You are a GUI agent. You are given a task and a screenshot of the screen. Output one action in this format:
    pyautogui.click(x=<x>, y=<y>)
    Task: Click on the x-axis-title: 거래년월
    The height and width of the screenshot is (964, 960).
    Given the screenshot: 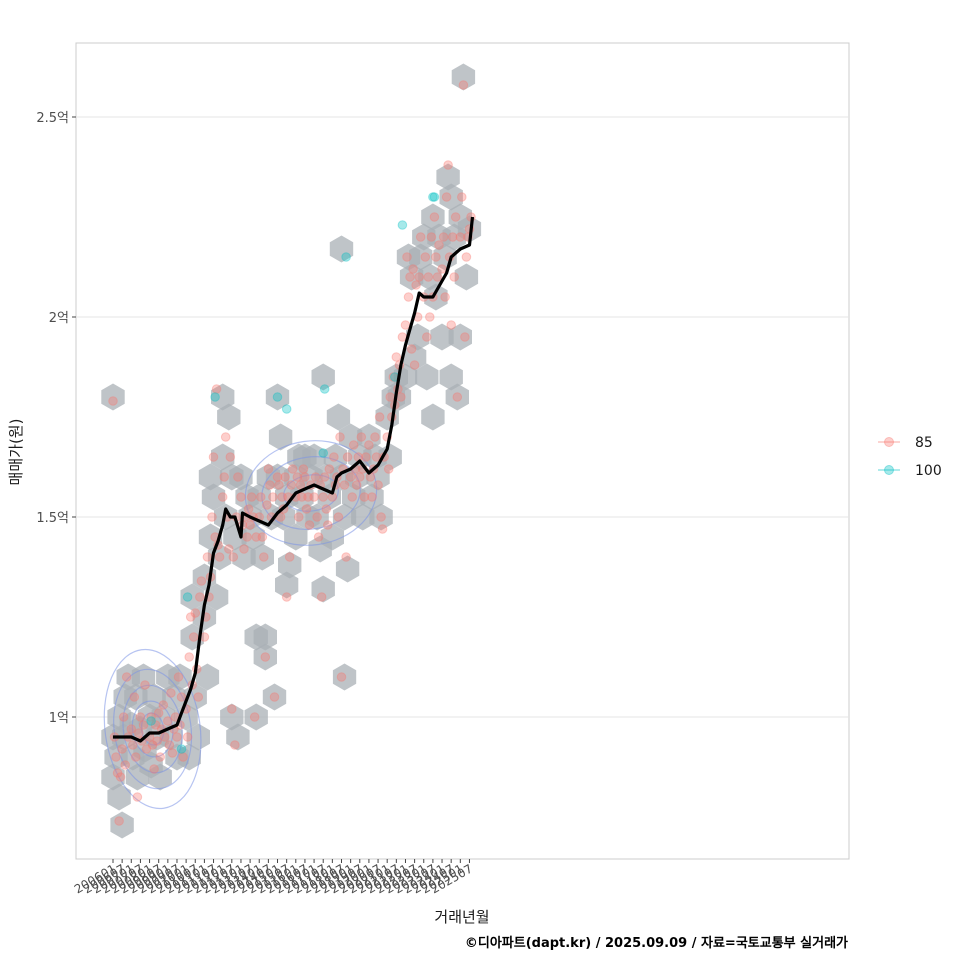 What is the action you would take?
    pyautogui.click(x=461, y=917)
    